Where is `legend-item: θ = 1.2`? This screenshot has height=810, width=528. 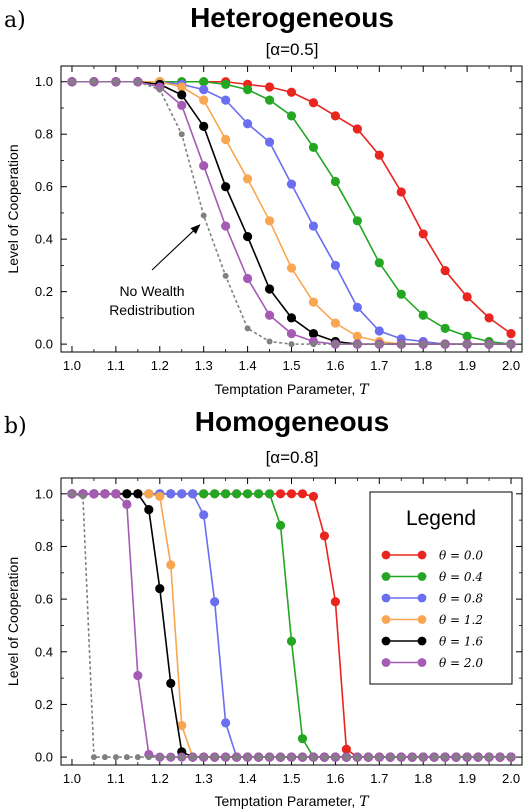 legend-item: θ = 1.2 is located at coordinates (432, 620).